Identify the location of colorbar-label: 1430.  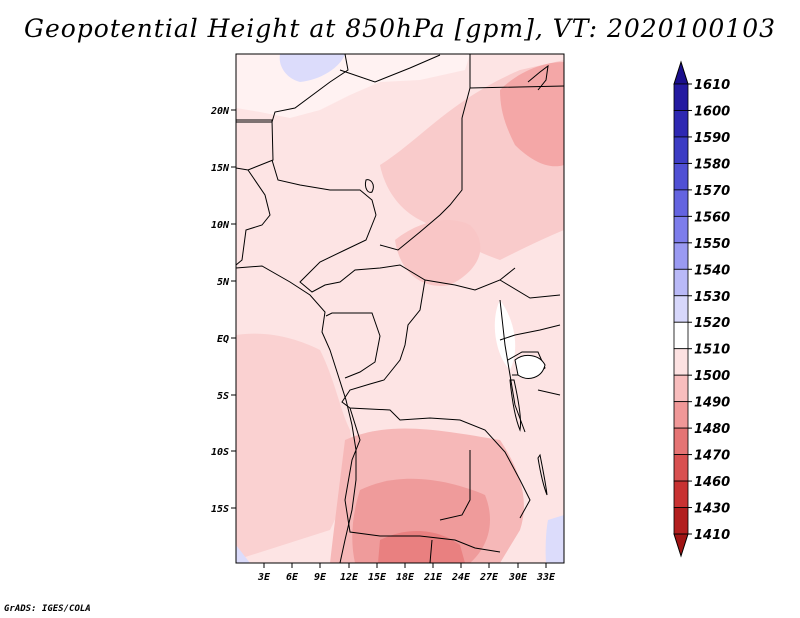
(712, 509).